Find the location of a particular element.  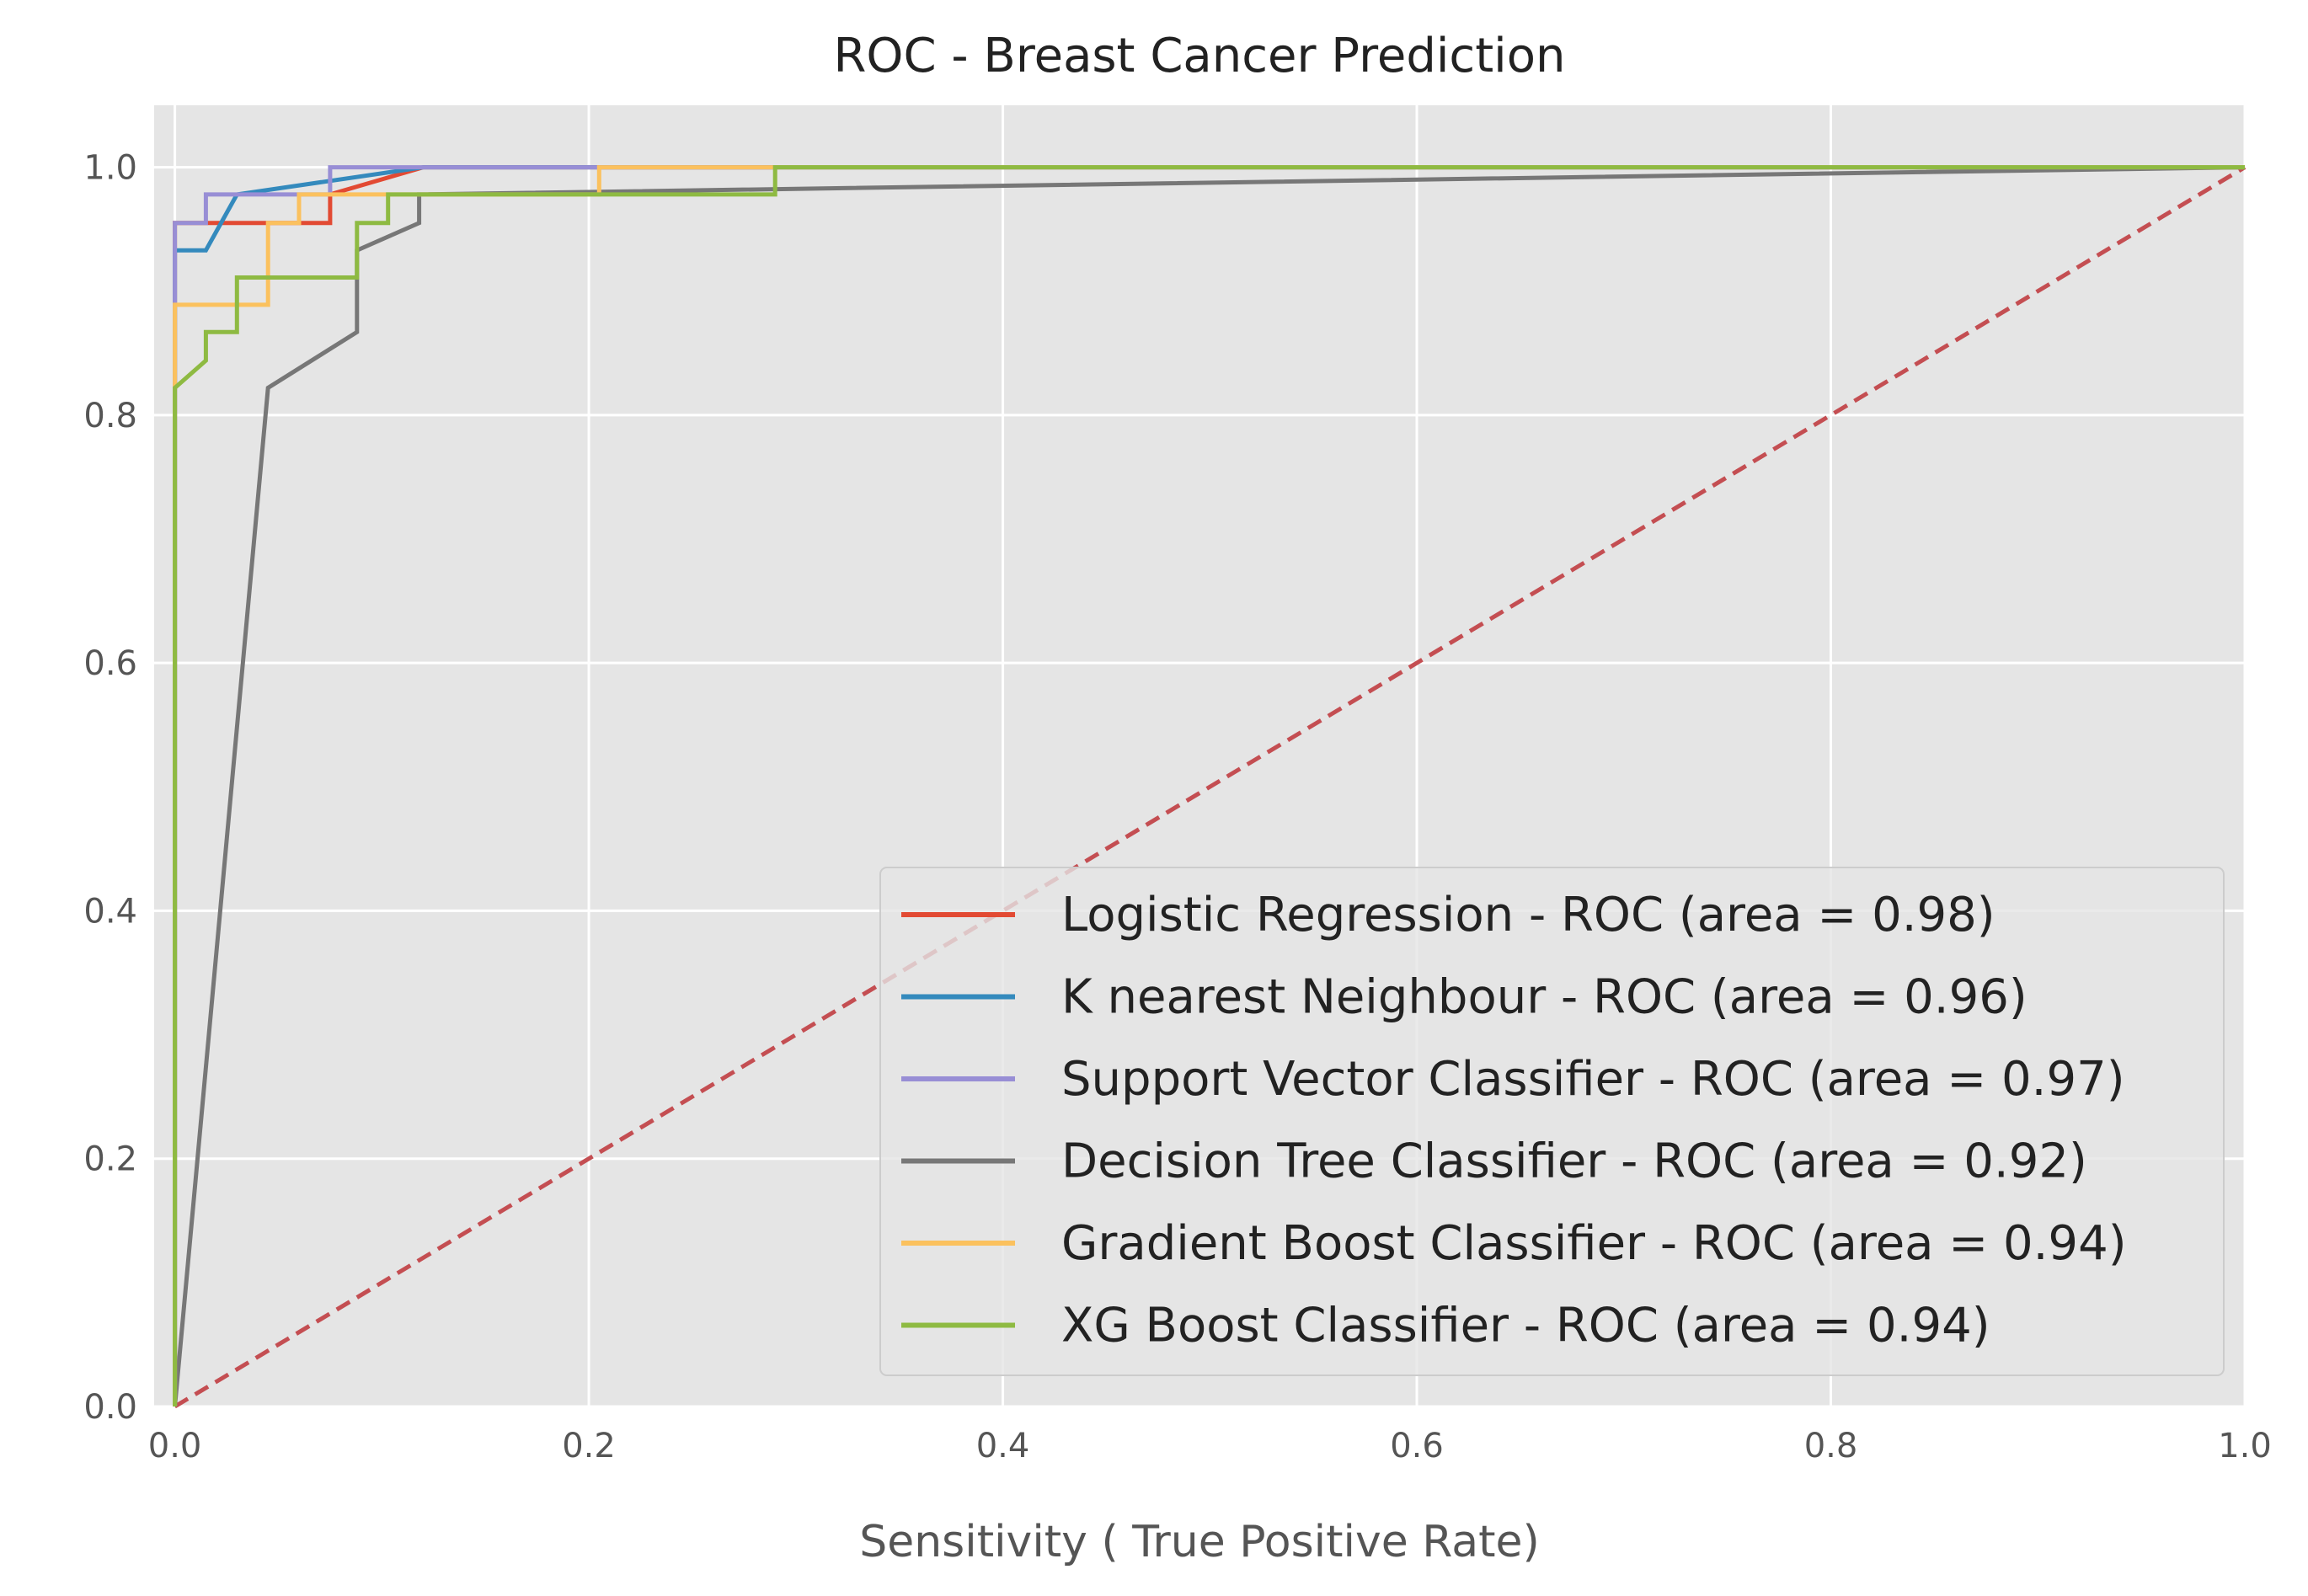

x-tick-labels: 0.0 0.2 0.4 0.6 0.8 1.0 is located at coordinates (1210, 1446).